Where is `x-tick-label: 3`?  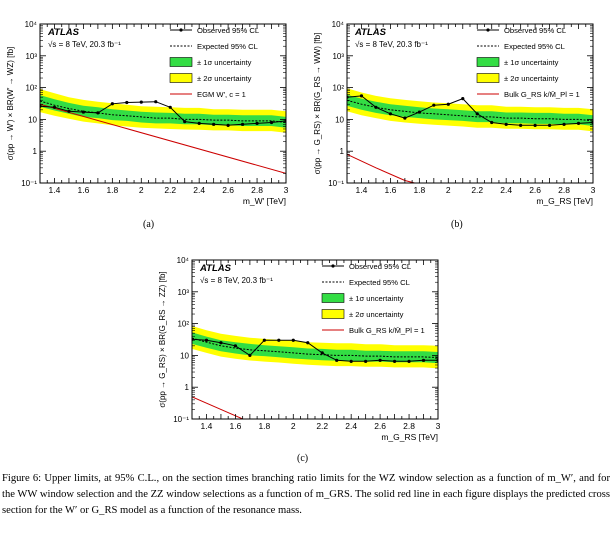
x-tick-label: 3 is located at coordinates (286, 190).